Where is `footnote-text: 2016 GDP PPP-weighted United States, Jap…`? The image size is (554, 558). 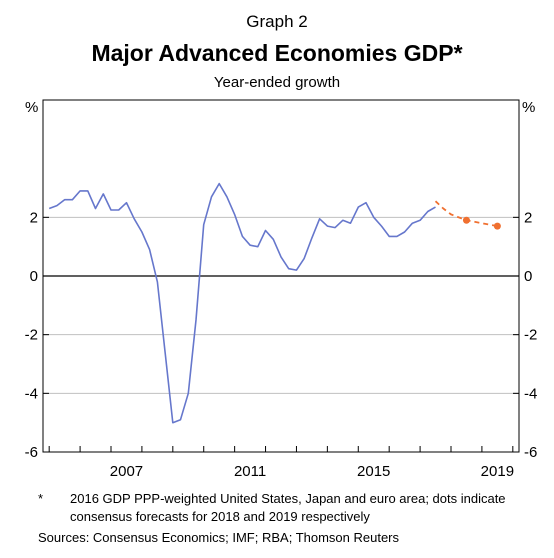 footnote-text: 2016 GDP PPP-weighted United States, Jap… is located at coordinates (288, 507).